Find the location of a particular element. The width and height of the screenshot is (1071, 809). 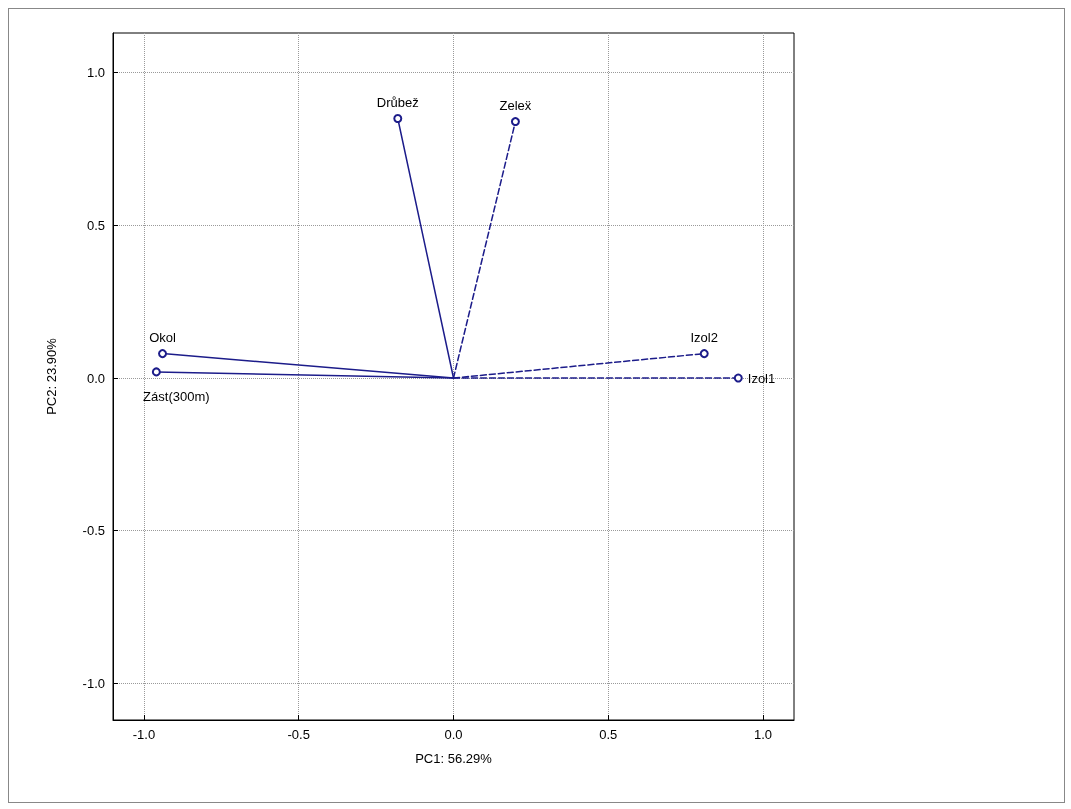

y-tick-label: -1.0 is located at coordinates (93, 683).